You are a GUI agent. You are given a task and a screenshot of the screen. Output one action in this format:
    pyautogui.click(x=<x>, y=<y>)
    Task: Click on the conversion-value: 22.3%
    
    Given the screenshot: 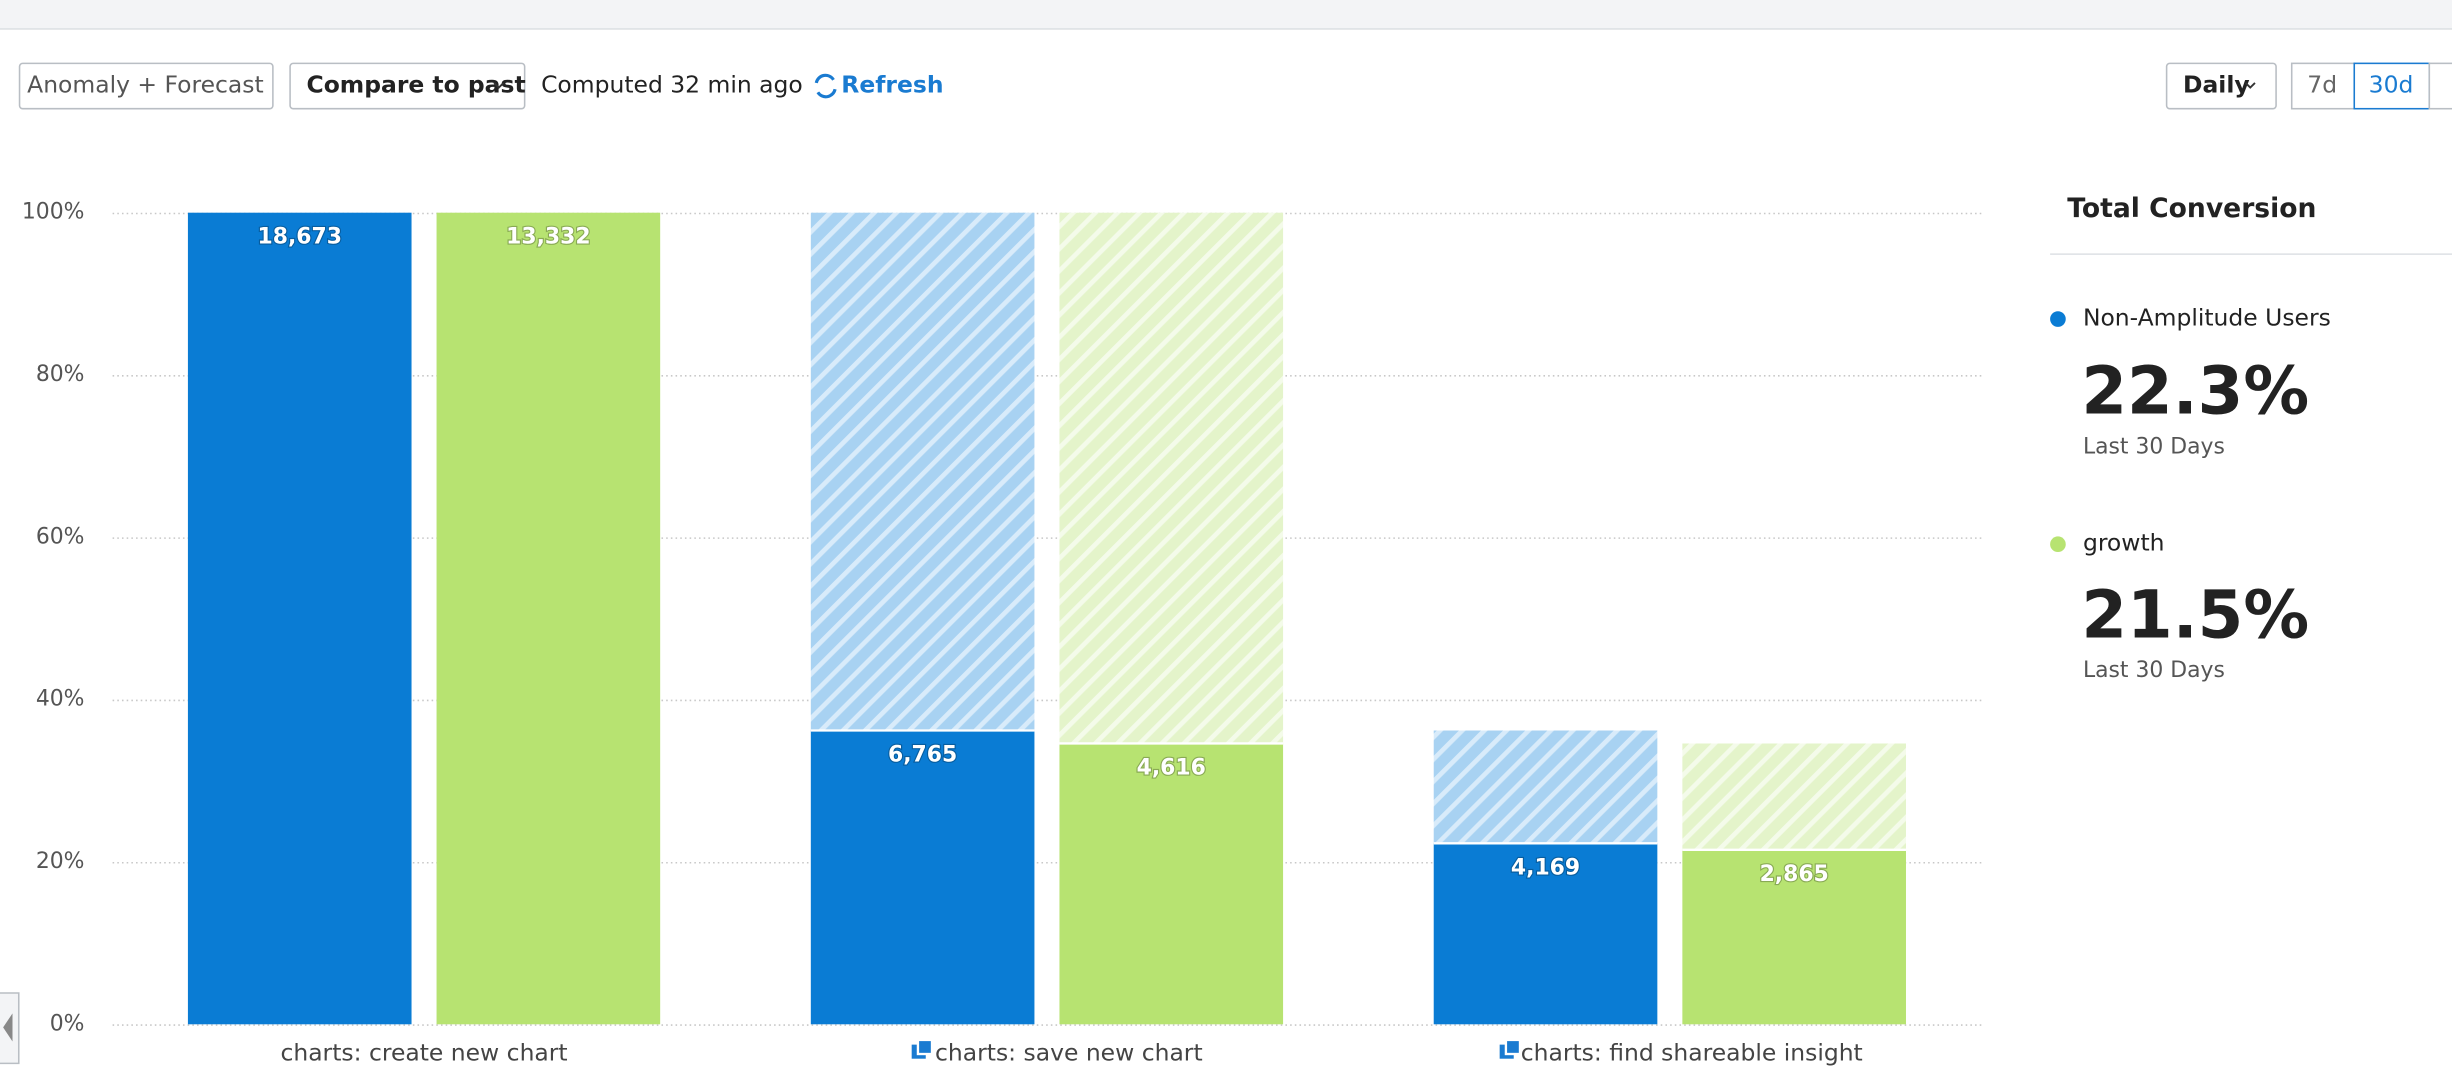 What is the action you would take?
    pyautogui.click(x=2195, y=392)
    